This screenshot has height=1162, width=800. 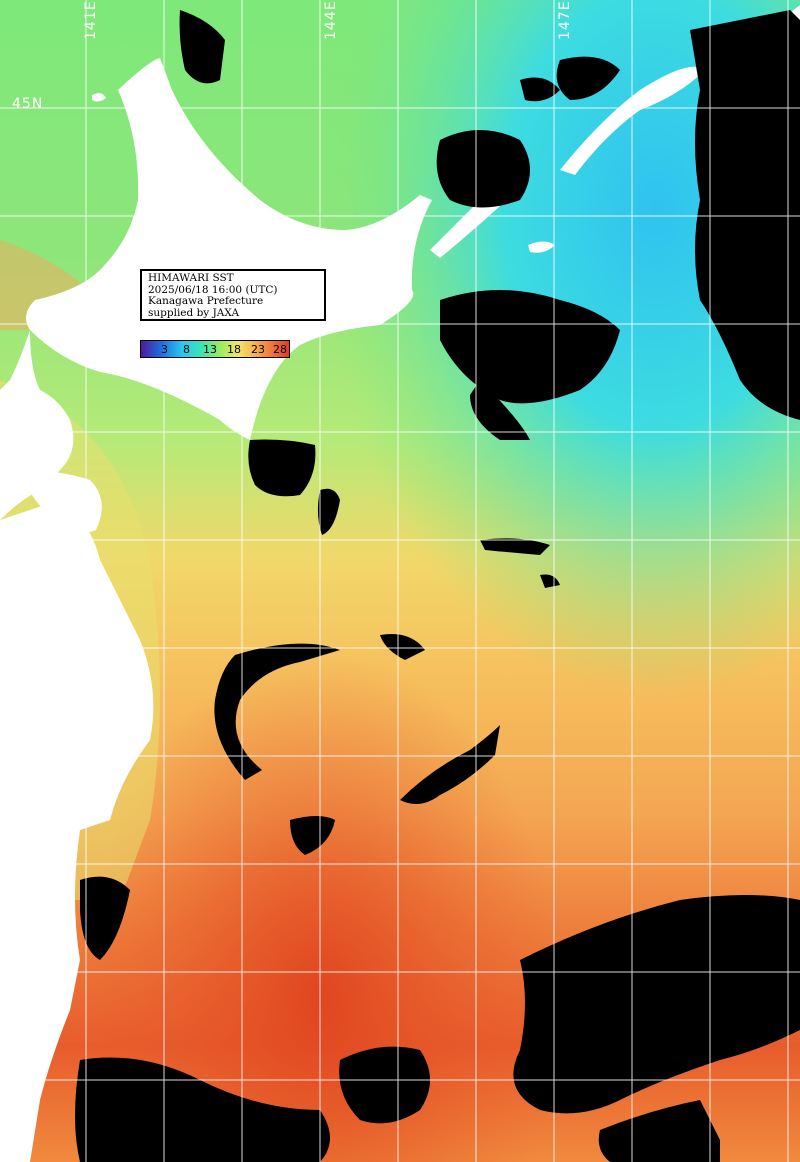 I want to click on lon-label-147: 147E, so click(x=565, y=20).